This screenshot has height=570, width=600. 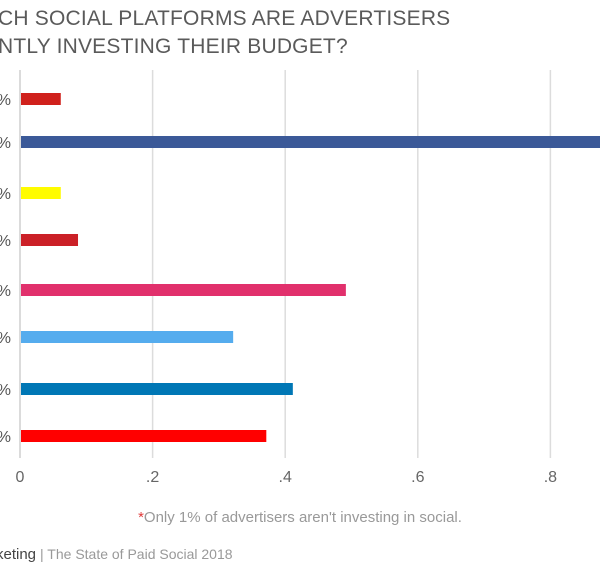 I want to click on source-text: | The State of Paid Social 2018, so click(x=136, y=554).